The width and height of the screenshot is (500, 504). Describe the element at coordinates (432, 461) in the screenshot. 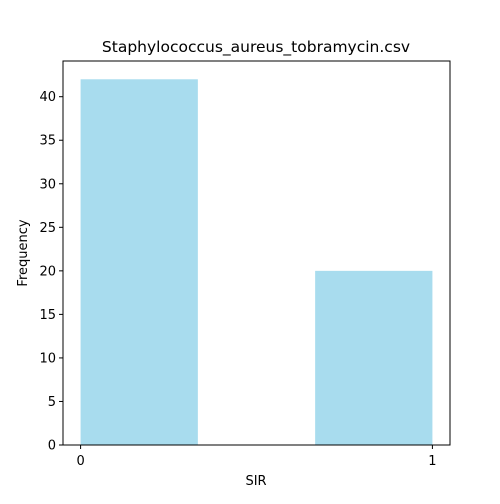

I see `x-tick-label: 1` at that location.